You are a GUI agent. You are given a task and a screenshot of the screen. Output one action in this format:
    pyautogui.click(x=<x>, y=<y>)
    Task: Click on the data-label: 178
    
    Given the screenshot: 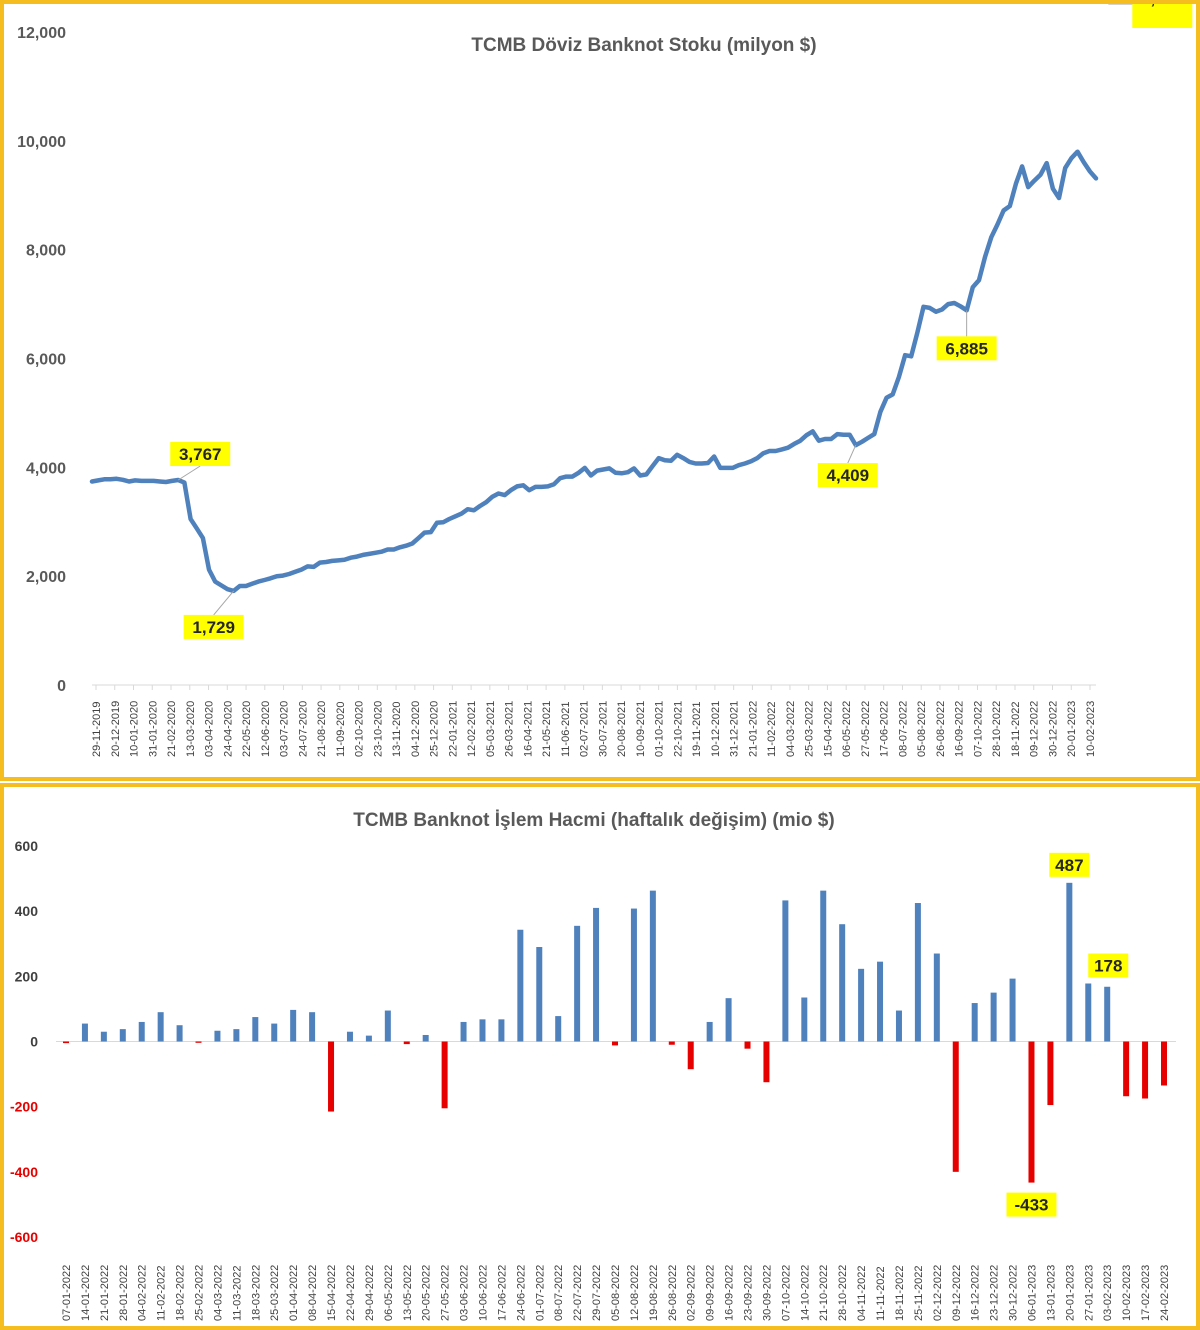 What is the action you would take?
    pyautogui.click(x=1108, y=965)
    